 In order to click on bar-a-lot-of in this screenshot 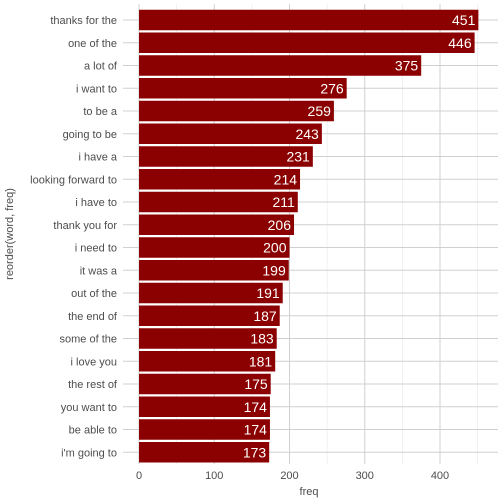, I will do `click(280, 65)`.